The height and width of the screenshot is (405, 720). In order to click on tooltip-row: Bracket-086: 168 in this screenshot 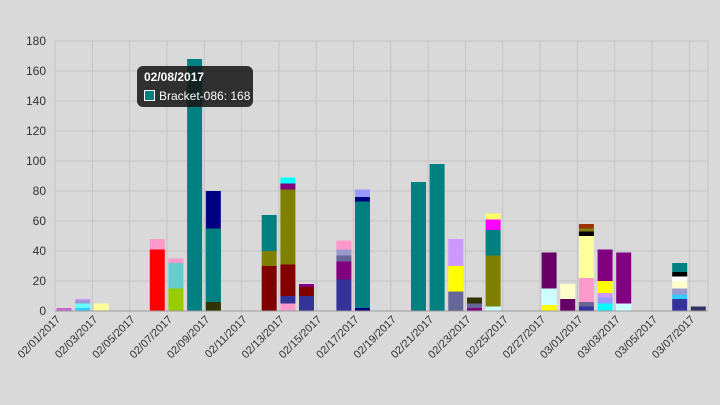, I will do `click(197, 96)`.